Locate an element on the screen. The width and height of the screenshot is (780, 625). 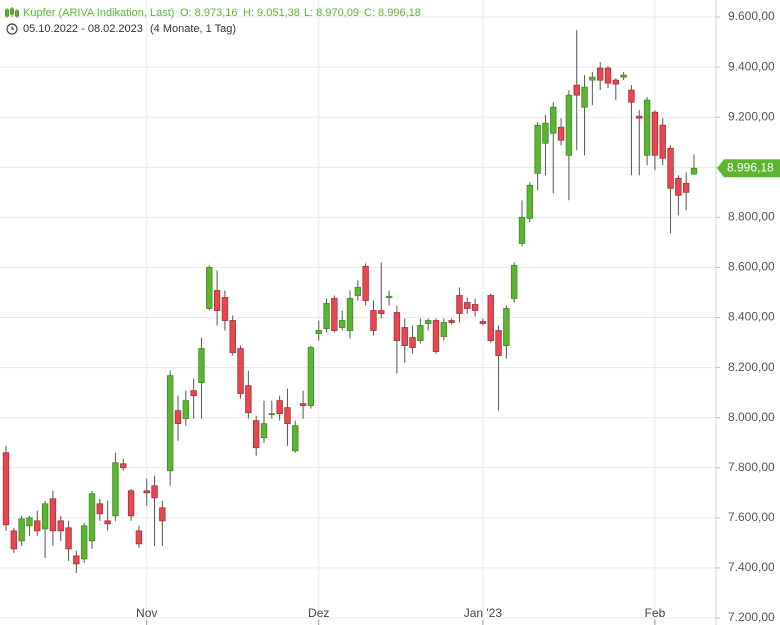
period: 05.10.2022 - 08.02.2023 is located at coordinates (83, 29).